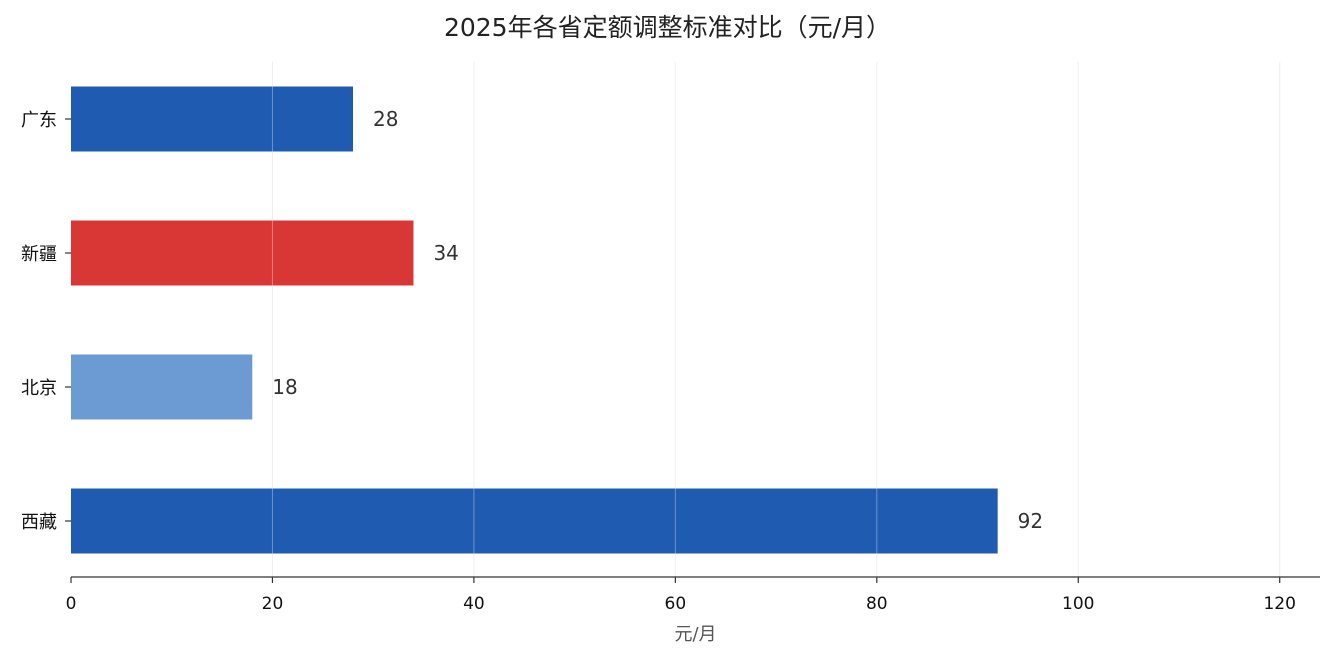 The width and height of the screenshot is (1335, 660). Describe the element at coordinates (1078, 604) in the screenshot. I see `xtick-label-100: 100` at that location.